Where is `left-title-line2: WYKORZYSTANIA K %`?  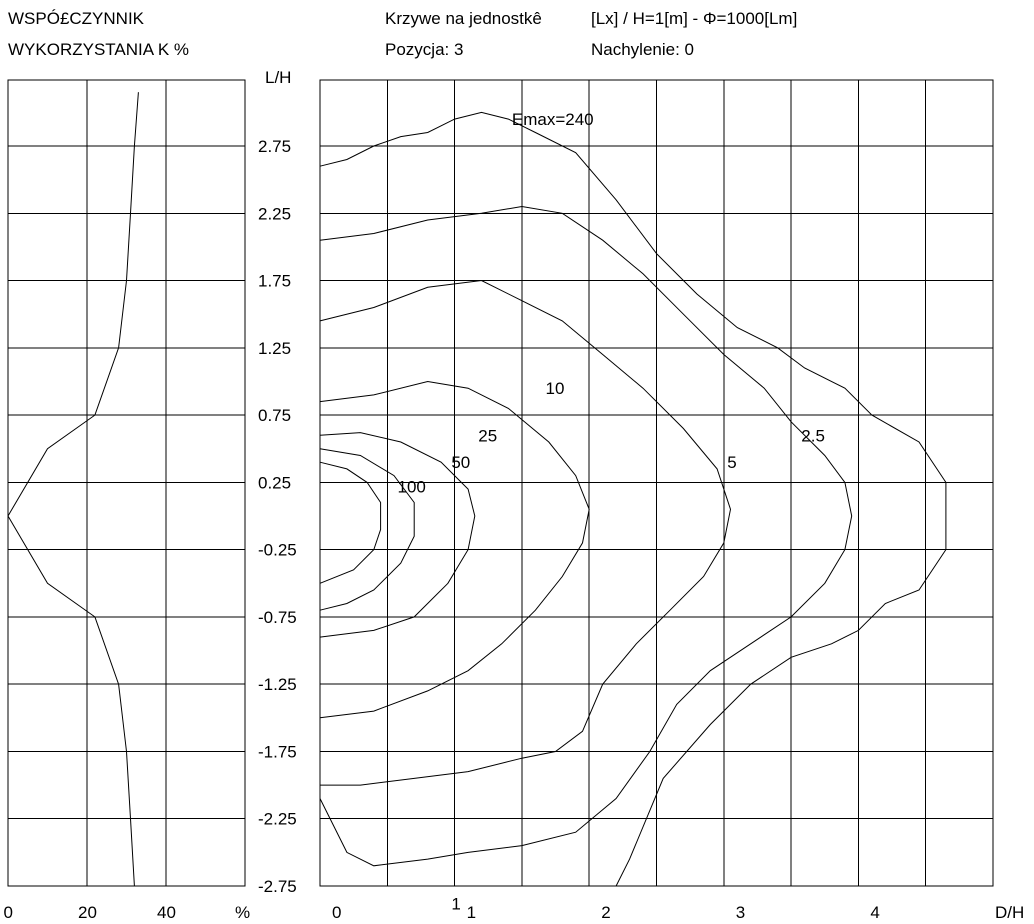 left-title-line2: WYKORZYSTANIA K % is located at coordinates (98, 49).